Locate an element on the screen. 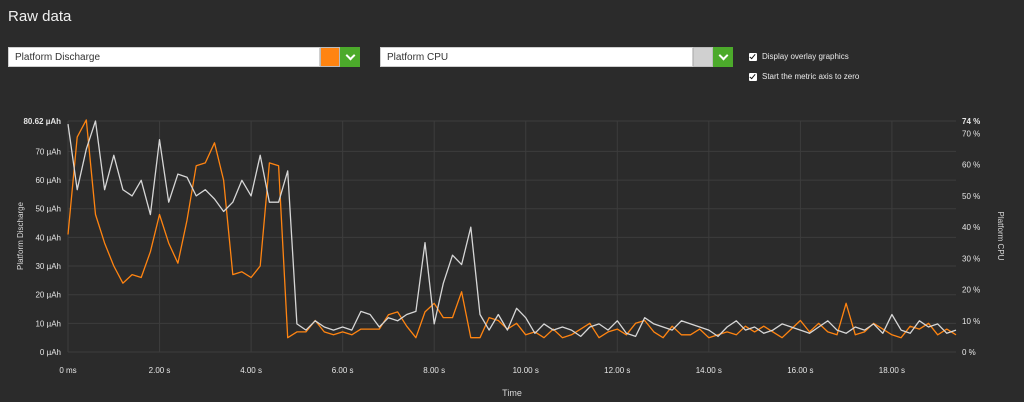  axis-zero-option: Start the metric axis to zero is located at coordinates (804, 76).